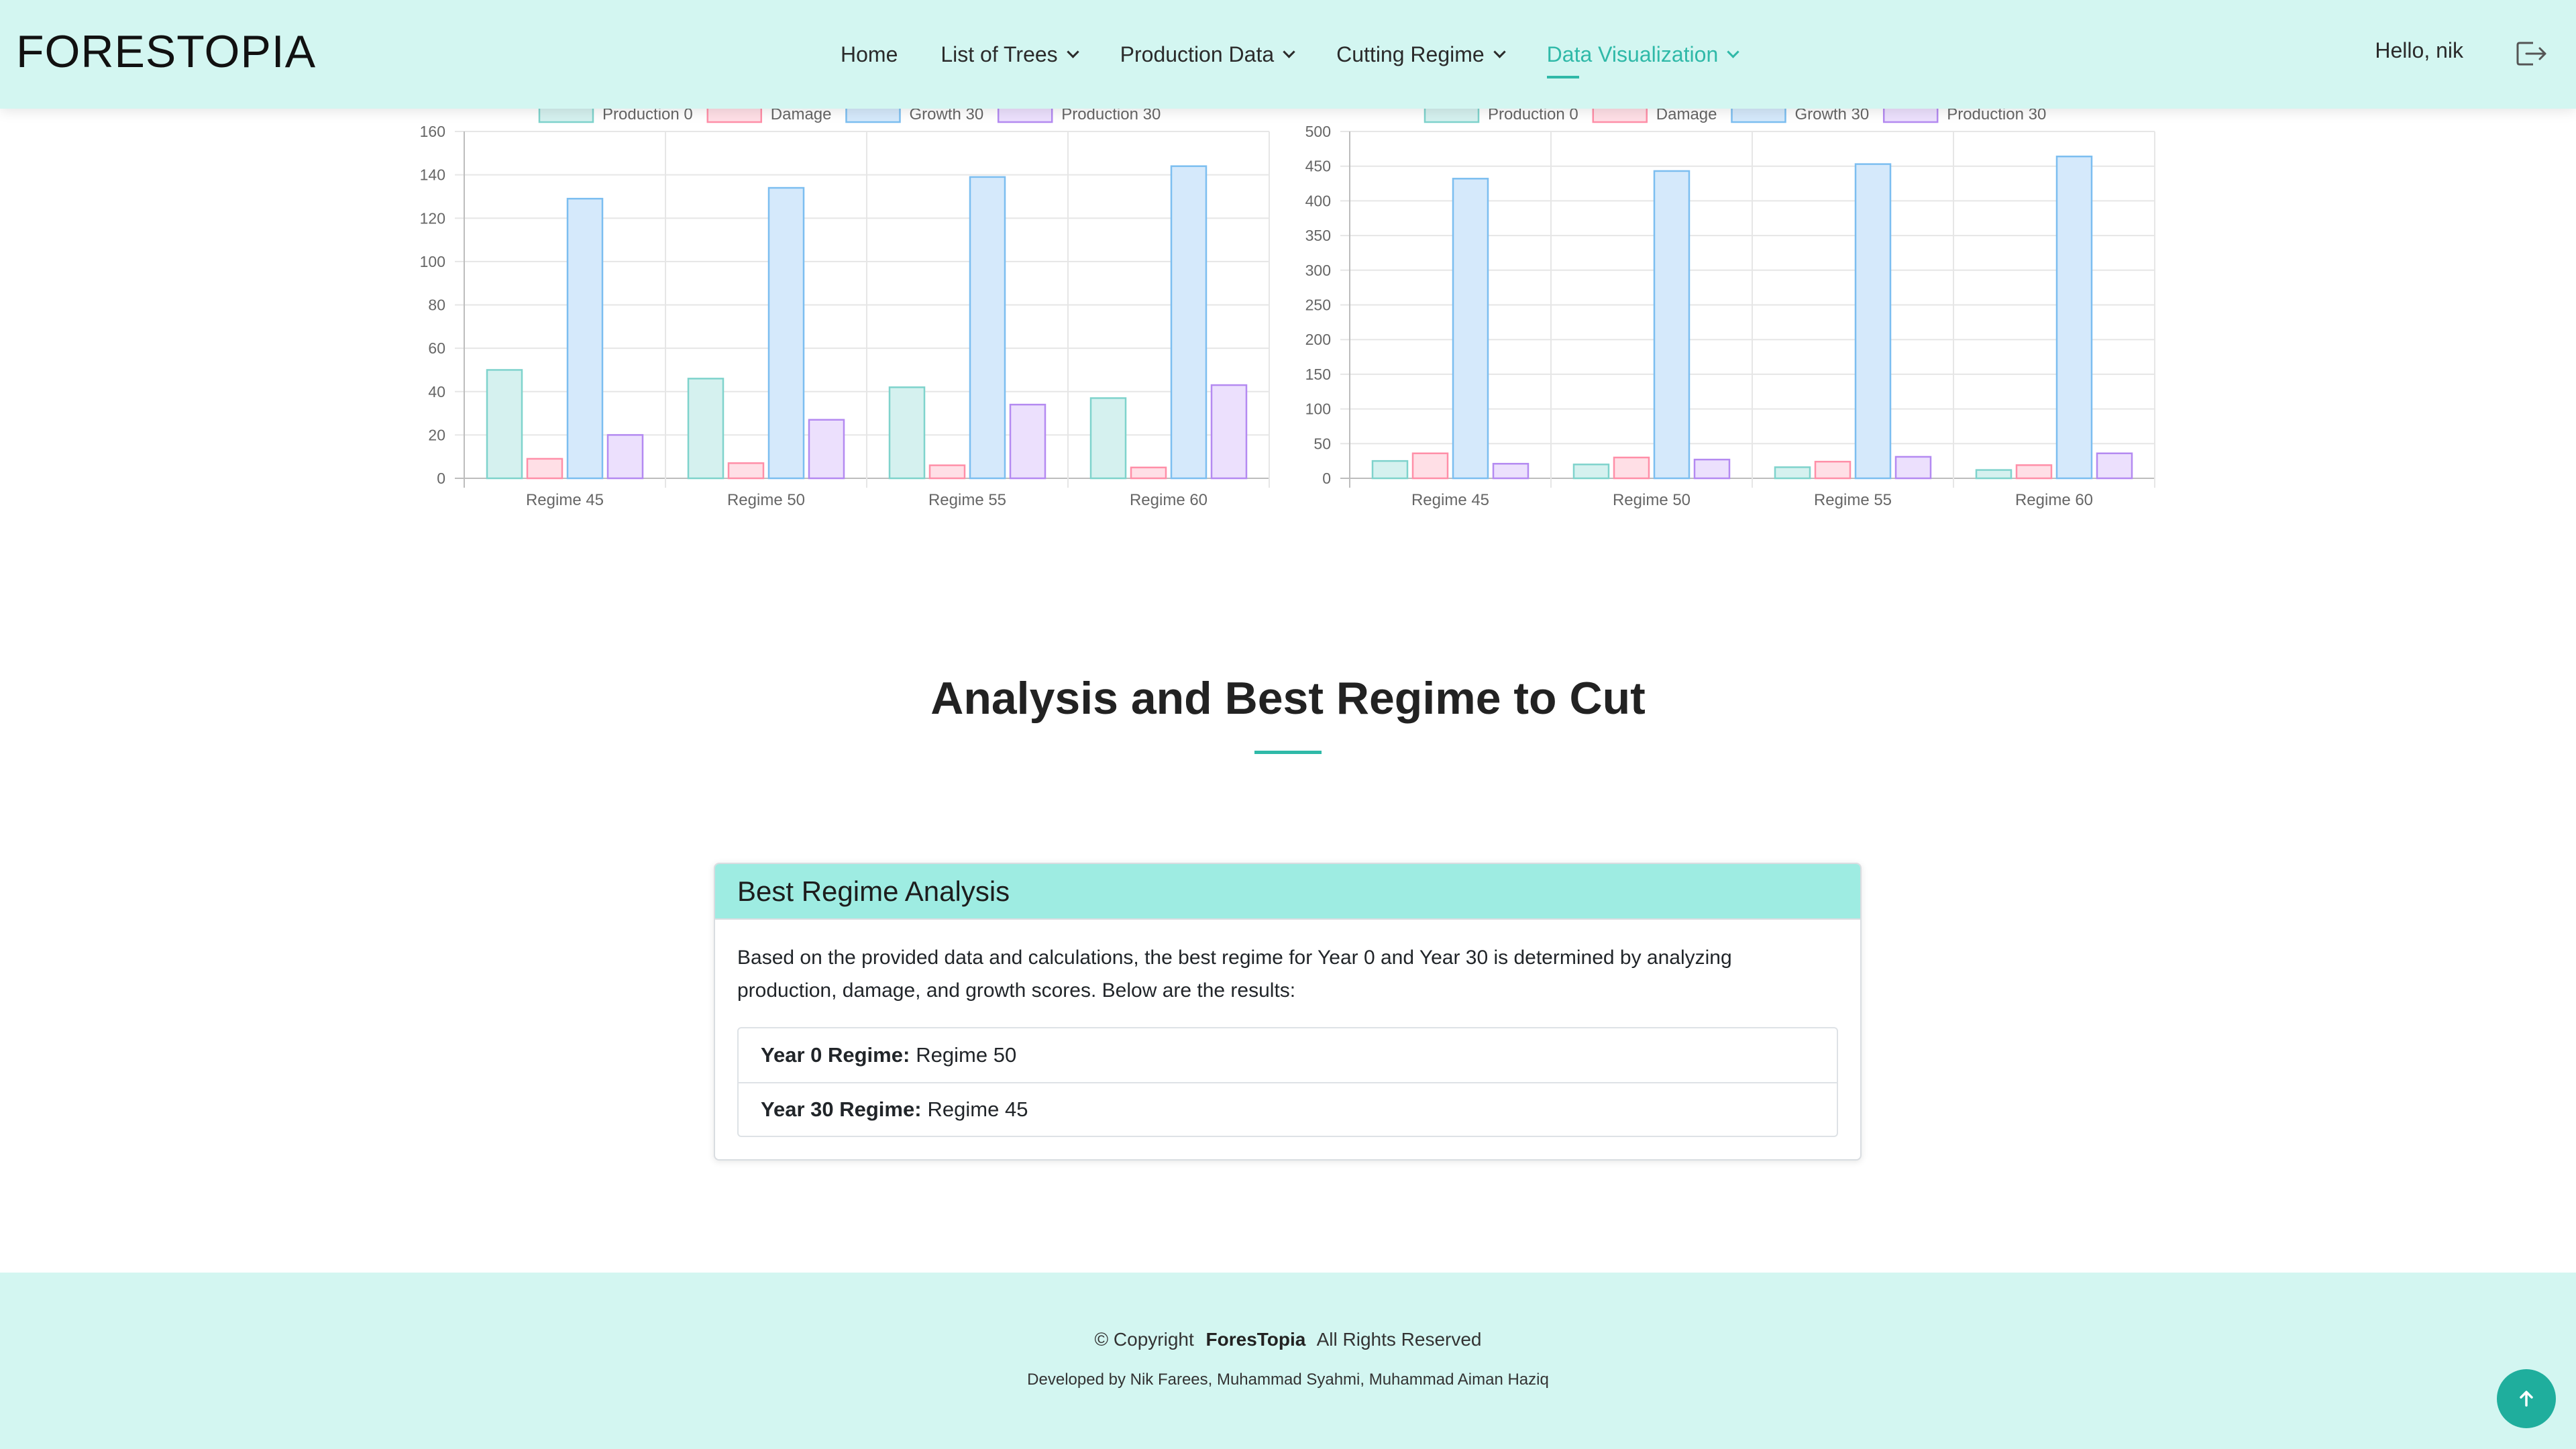 This screenshot has width=2576, height=1449. I want to click on y-tick-label: 300, so click(1318, 270).